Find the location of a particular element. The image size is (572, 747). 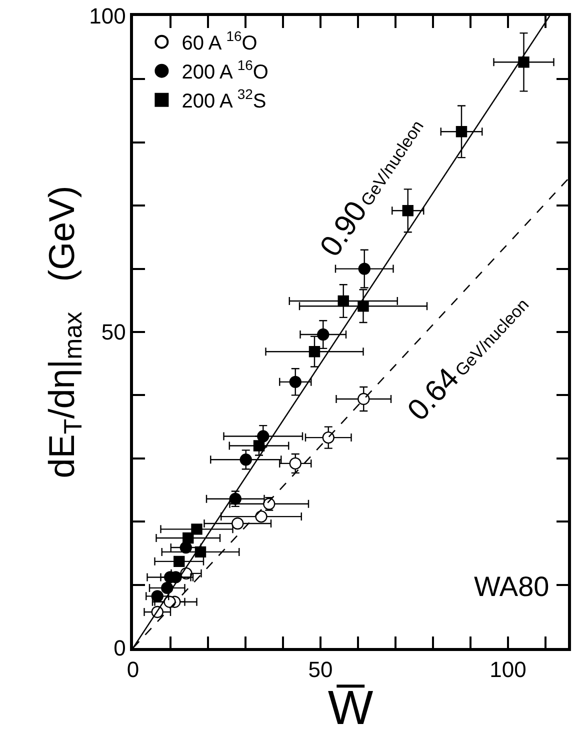

legend-label: 60 A $^{16}$O is located at coordinates (220, 41).